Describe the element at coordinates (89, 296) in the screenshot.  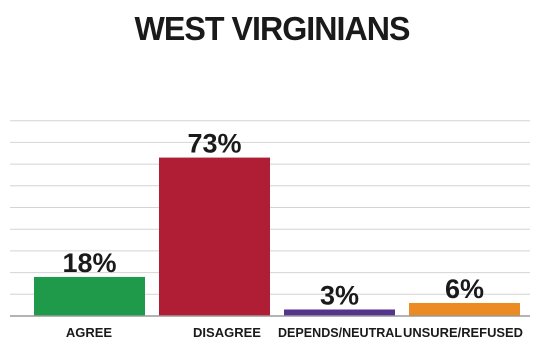
I see `bar-agree` at that location.